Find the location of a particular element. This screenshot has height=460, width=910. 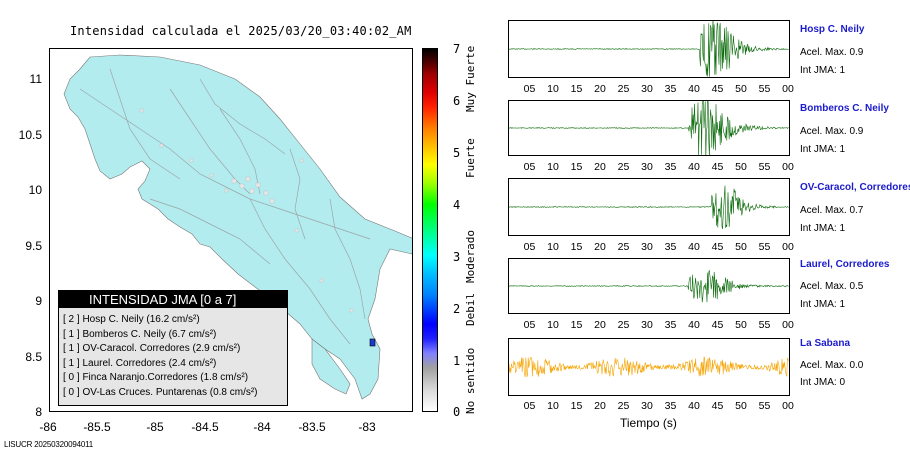

map-y-tick: 8 is located at coordinates (38, 412).